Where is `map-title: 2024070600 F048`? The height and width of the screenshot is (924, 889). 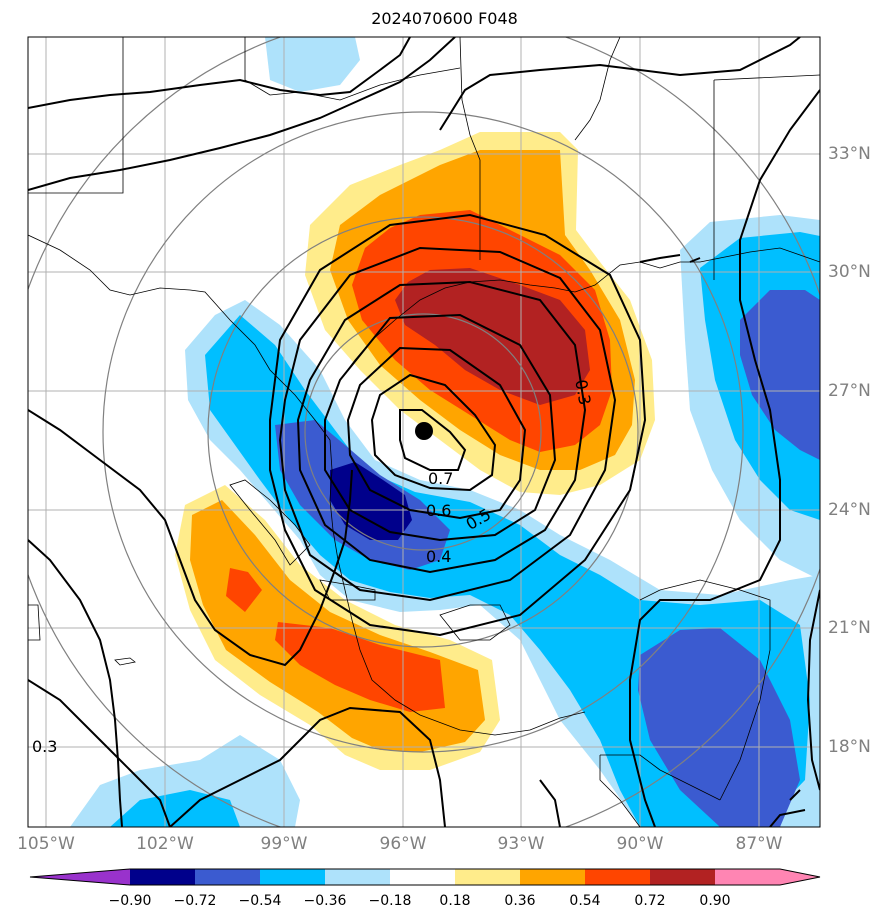
map-title: 2024070600 F048 is located at coordinates (444, 18).